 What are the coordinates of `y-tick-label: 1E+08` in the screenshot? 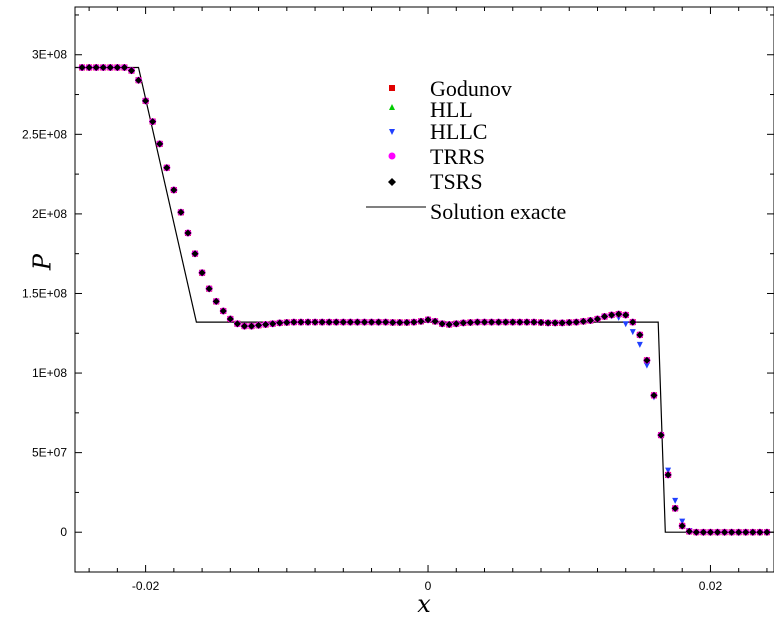 It's located at (49, 373).